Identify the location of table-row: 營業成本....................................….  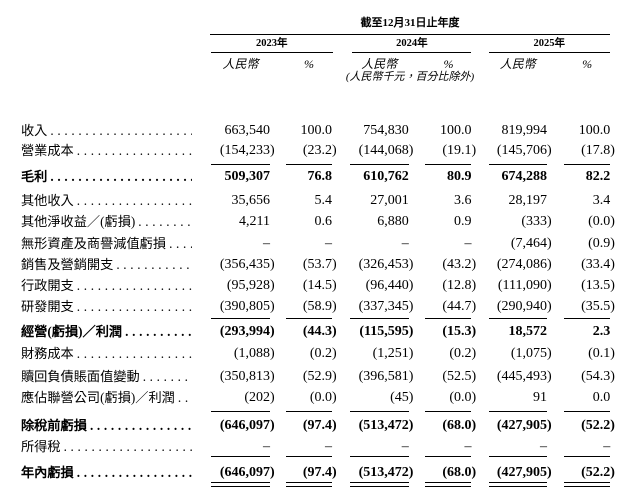
(320, 151).